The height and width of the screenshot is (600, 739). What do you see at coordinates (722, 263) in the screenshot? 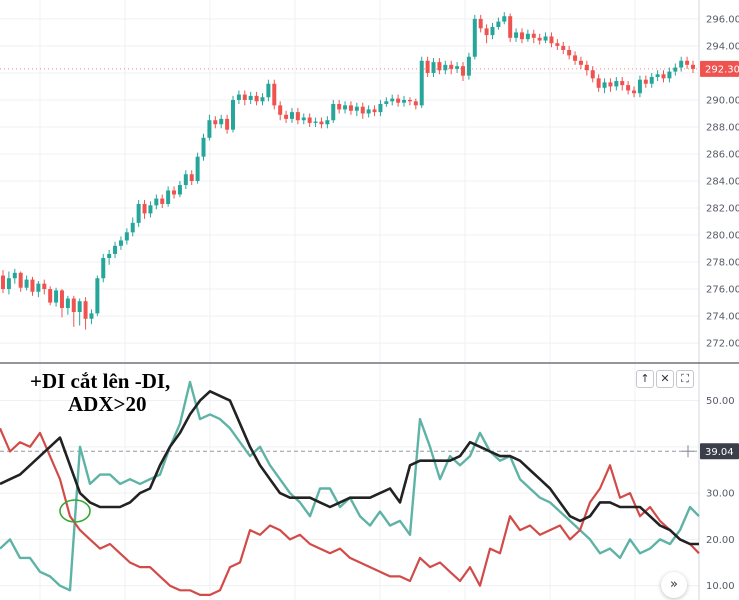
I see `price-tick-label: 278.00` at bounding box center [722, 263].